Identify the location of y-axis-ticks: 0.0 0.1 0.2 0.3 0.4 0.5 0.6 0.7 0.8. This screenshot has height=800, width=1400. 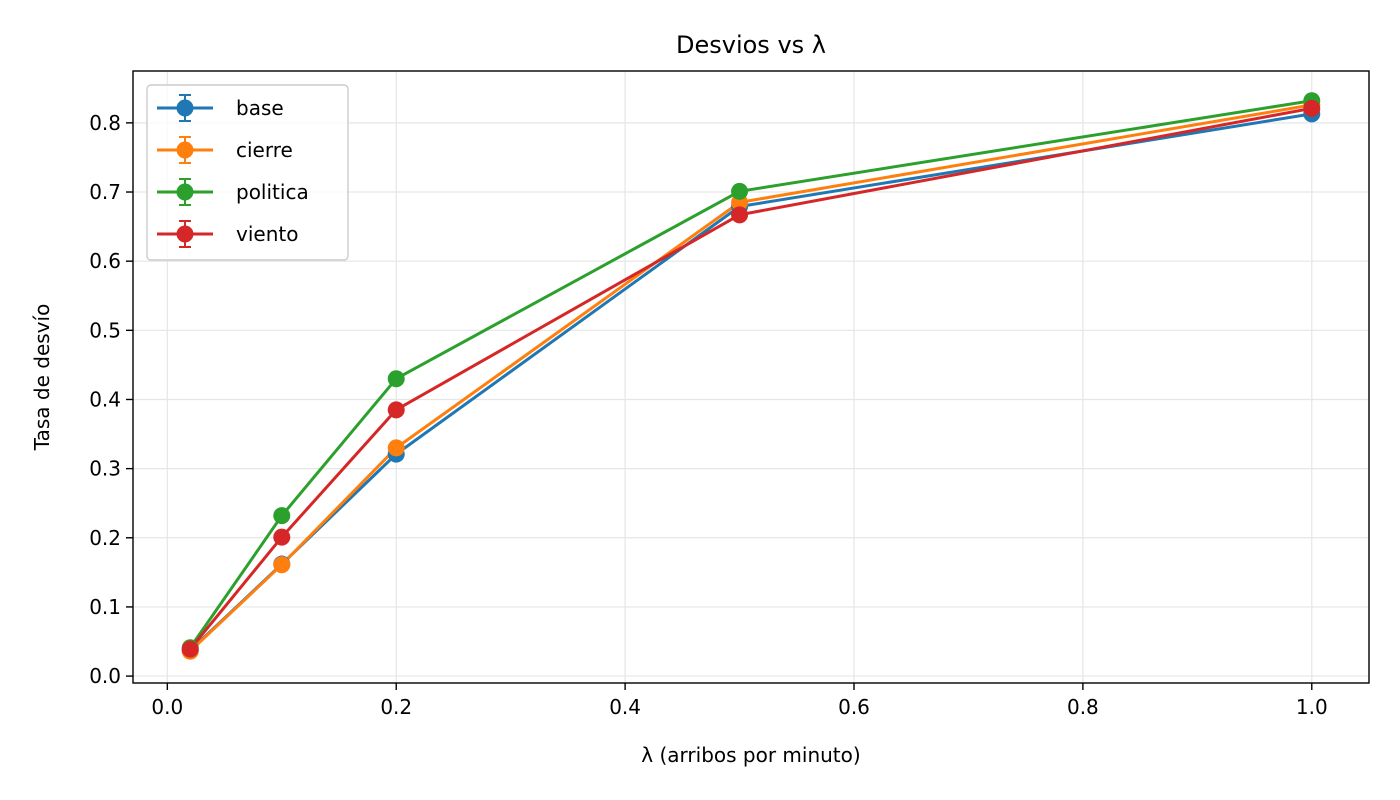
(111, 399).